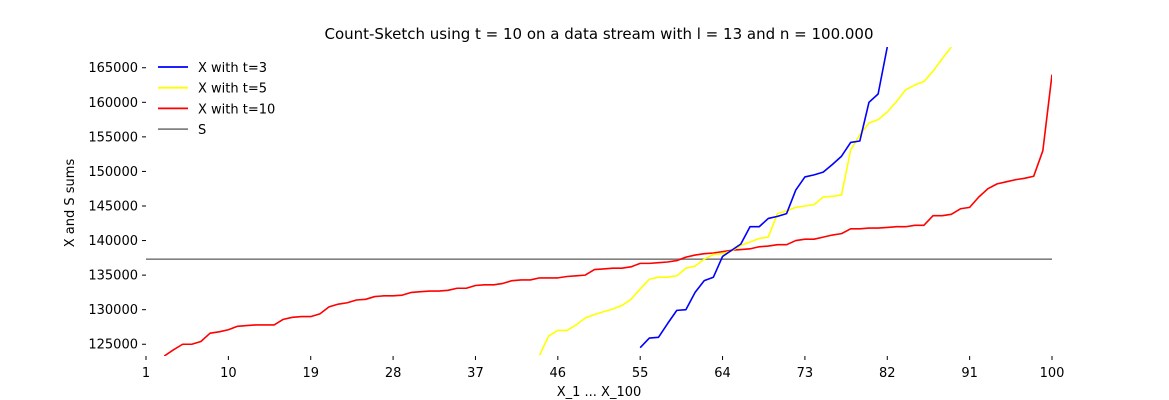 The height and width of the screenshot is (400, 1169). I want to click on legend-label: X with t=3, so click(232, 68).